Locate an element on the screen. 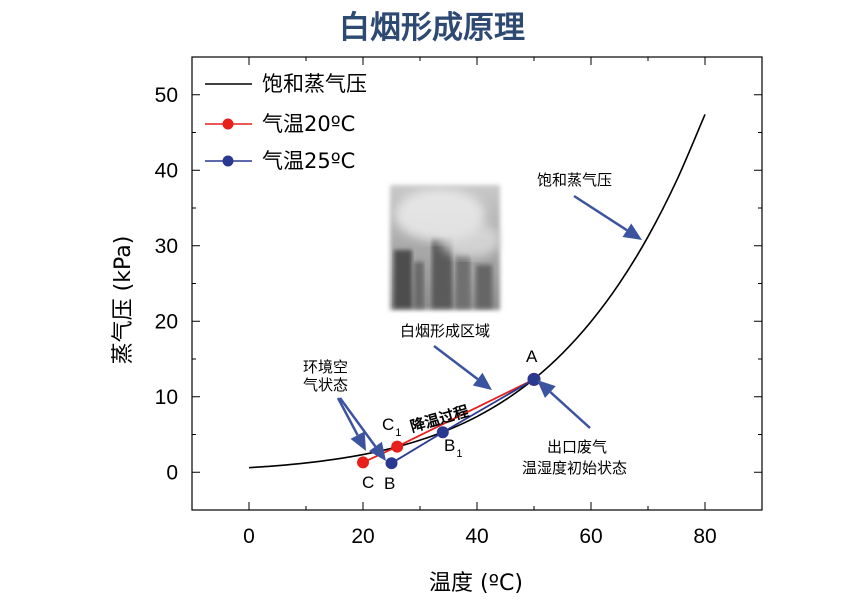  arrow-white-smoke-region-shaft is located at coordinates (456, 363).